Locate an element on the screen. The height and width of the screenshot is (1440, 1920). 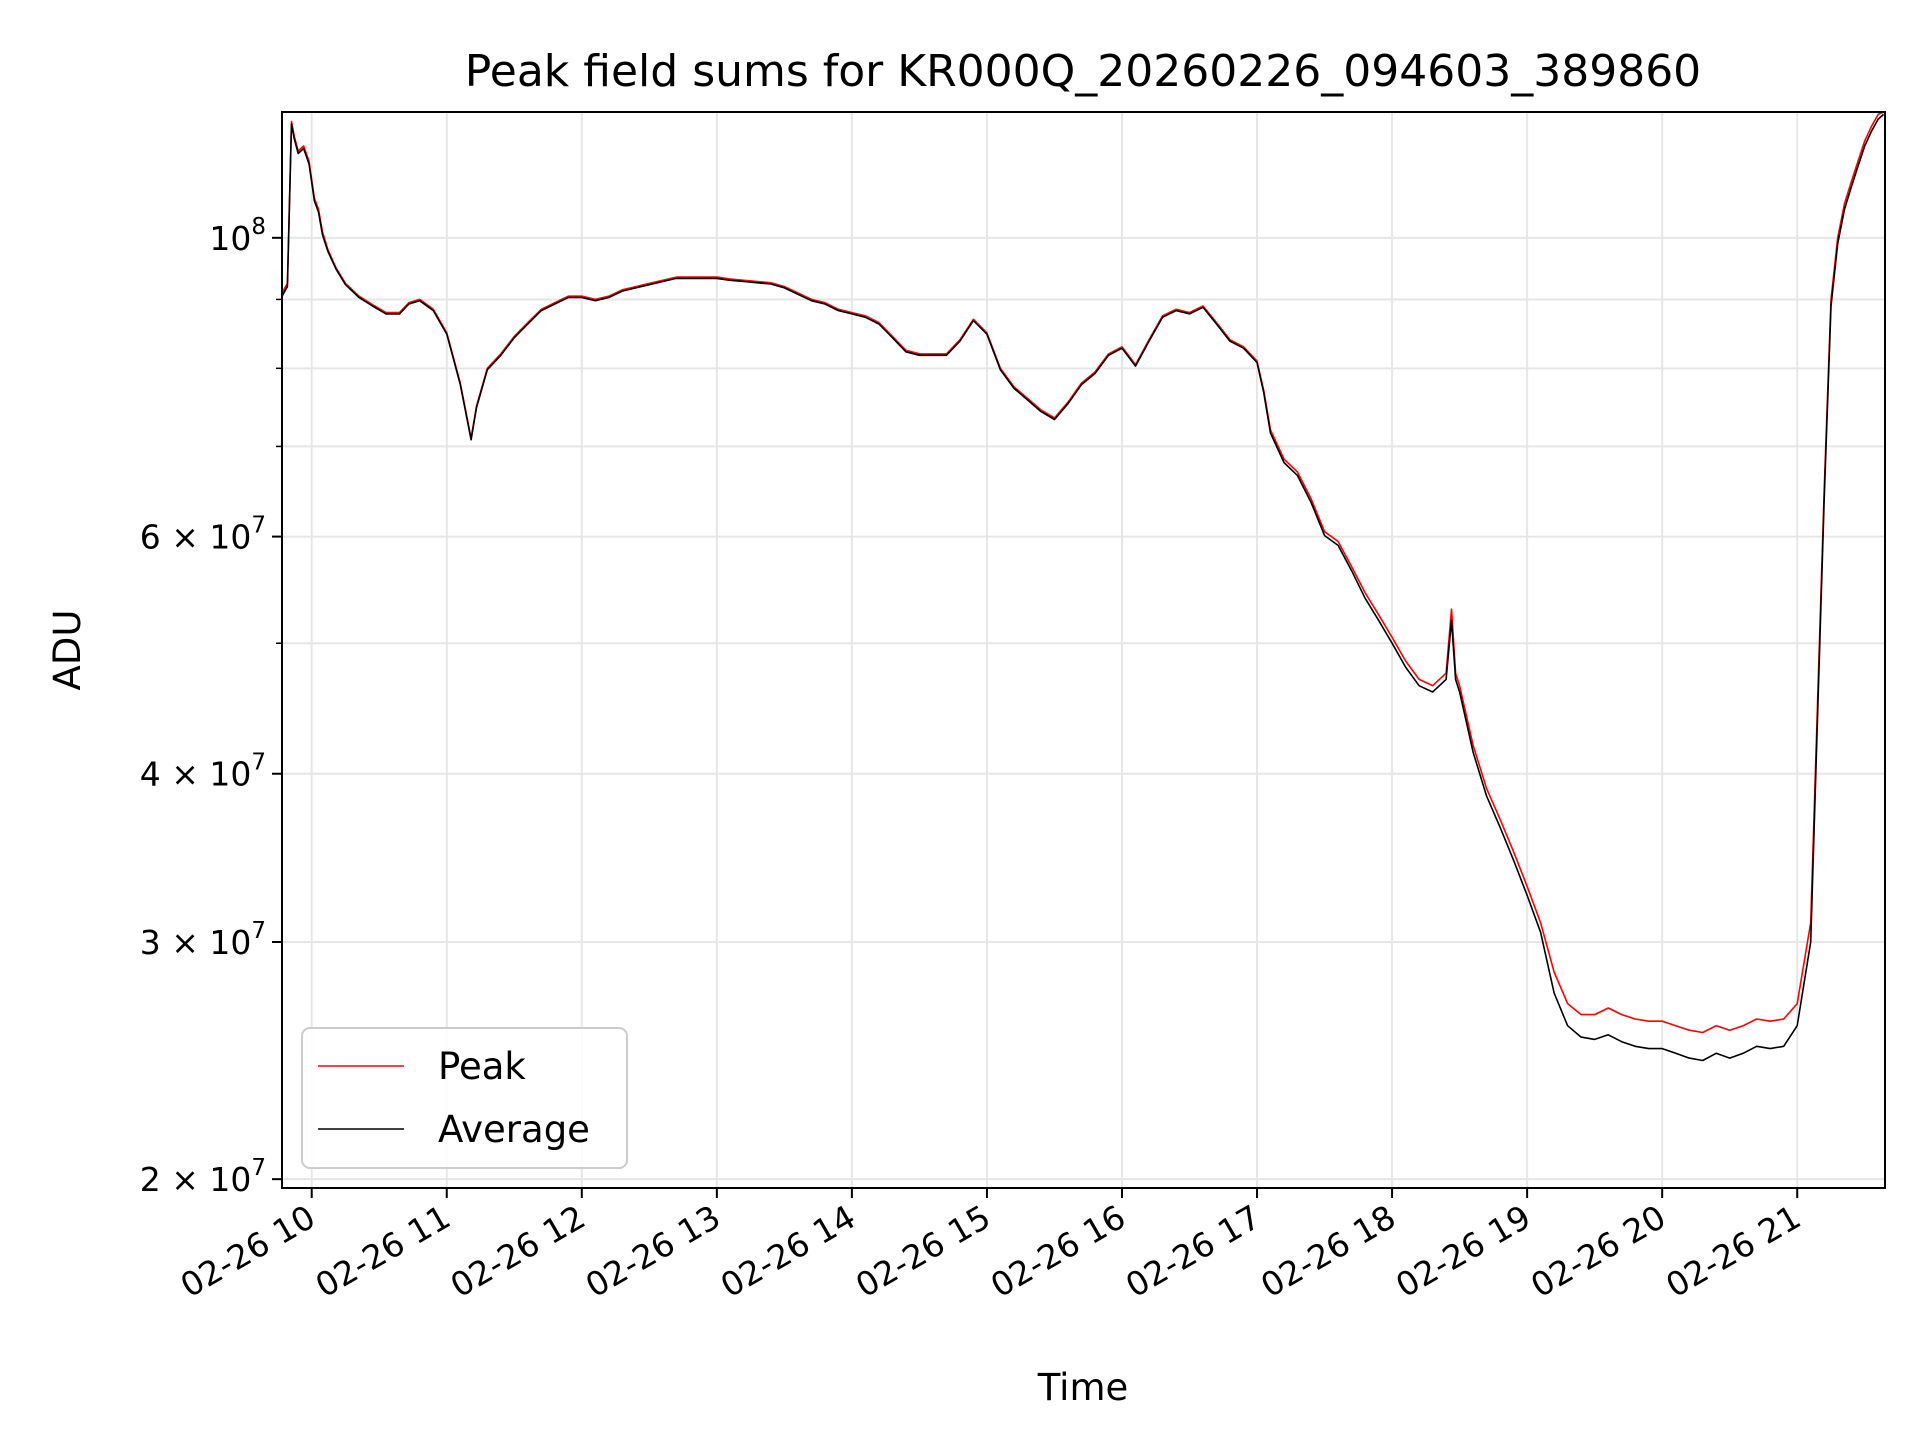
y-tick-label: 2 × 107 is located at coordinates (203, 1177).